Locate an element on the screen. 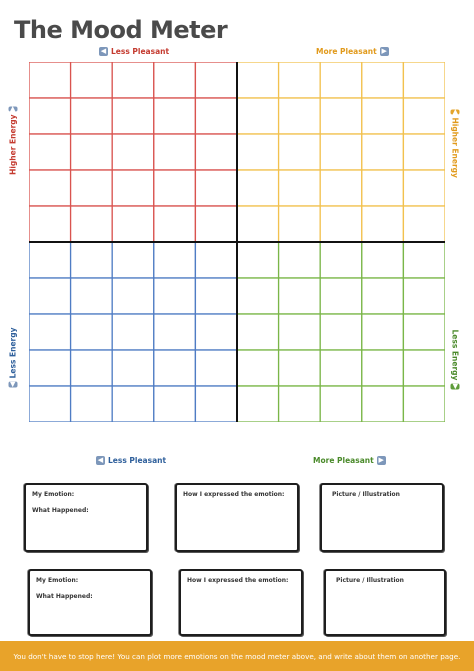 The height and width of the screenshot is (671, 474). entry-2-expression-box: How I expressed the emotion: is located at coordinates (241, 602).